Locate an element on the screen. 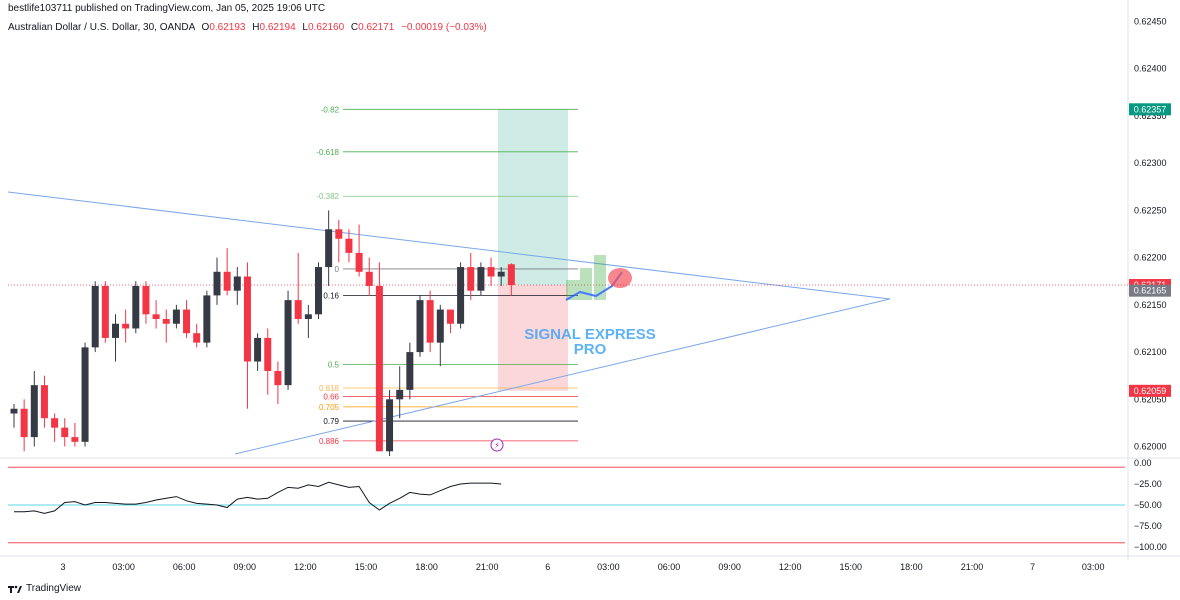  open-label: O is located at coordinates (205, 27).